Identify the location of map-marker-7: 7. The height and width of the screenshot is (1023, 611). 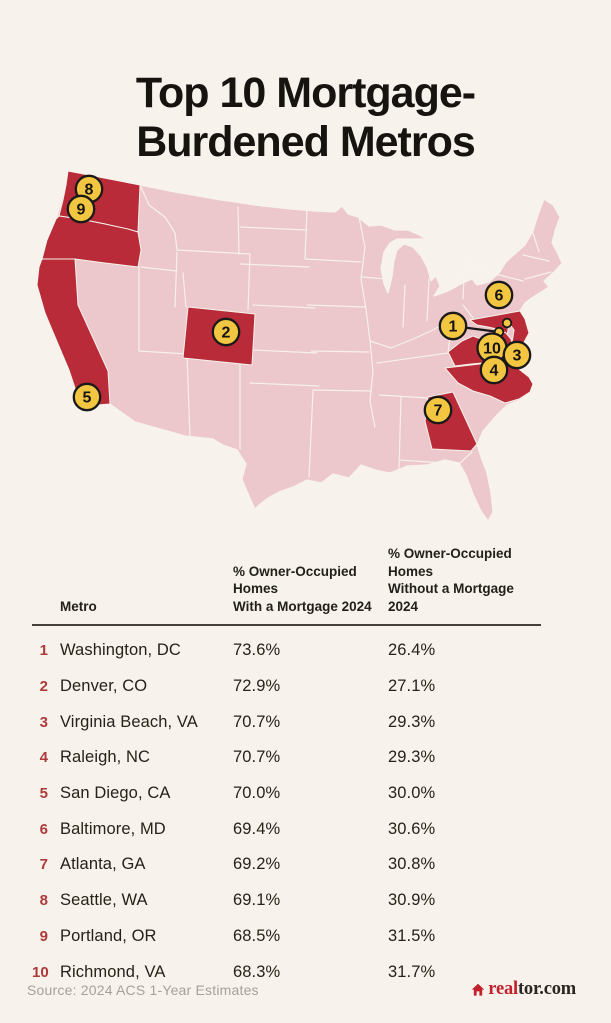
(438, 410).